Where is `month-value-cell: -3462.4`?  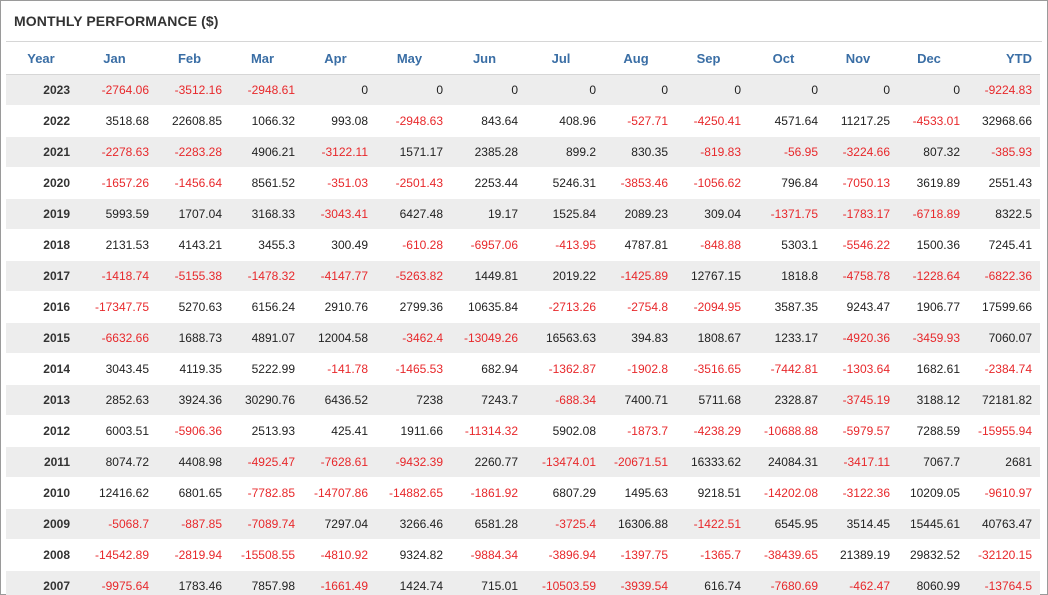 month-value-cell: -3462.4 is located at coordinates (409, 338).